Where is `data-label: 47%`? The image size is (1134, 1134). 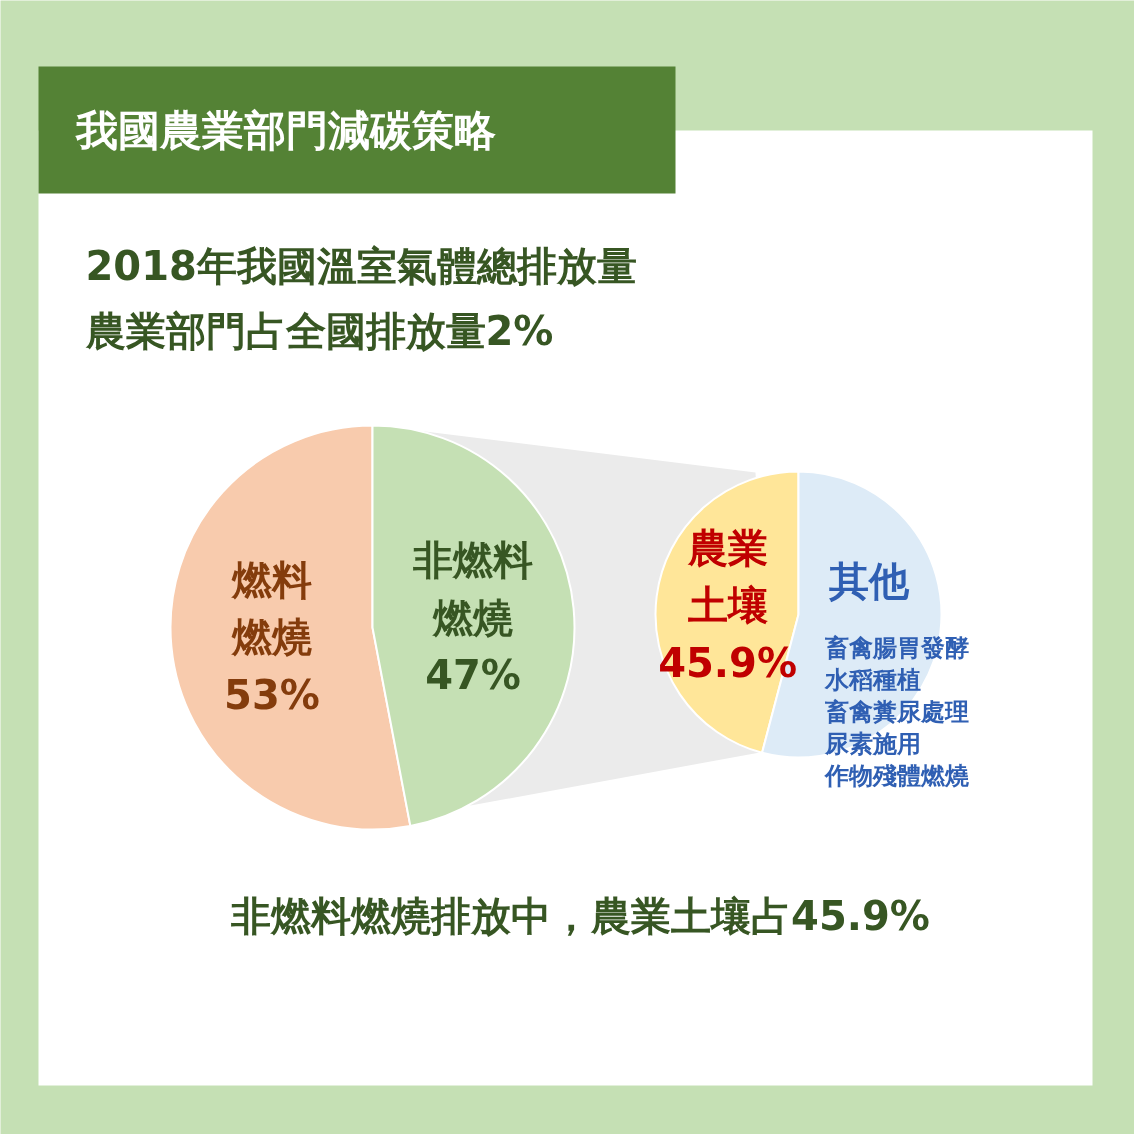 data-label: 47% is located at coordinates (473, 675).